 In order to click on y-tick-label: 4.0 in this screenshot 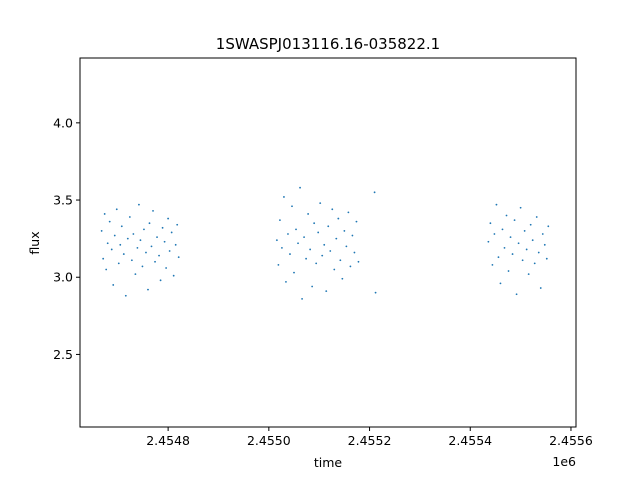, I will do `click(63, 122)`.